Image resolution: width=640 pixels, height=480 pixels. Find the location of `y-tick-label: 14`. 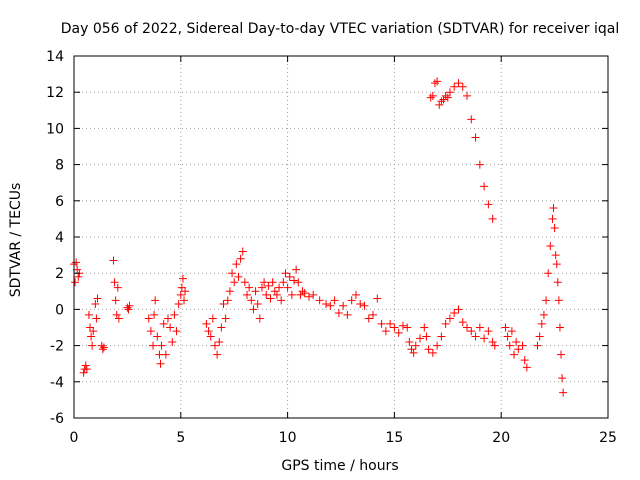

y-tick-label: 14 is located at coordinates (55, 57).